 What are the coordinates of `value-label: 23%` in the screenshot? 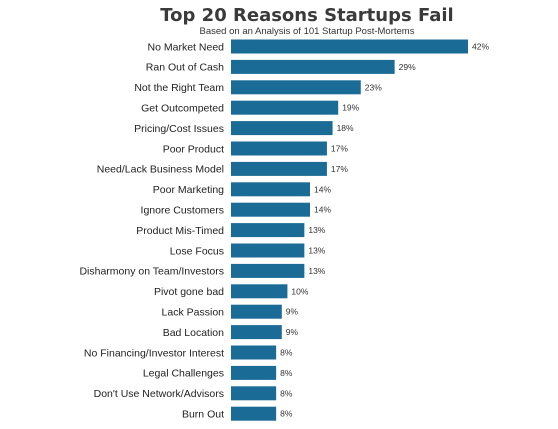 It's located at (373, 87).